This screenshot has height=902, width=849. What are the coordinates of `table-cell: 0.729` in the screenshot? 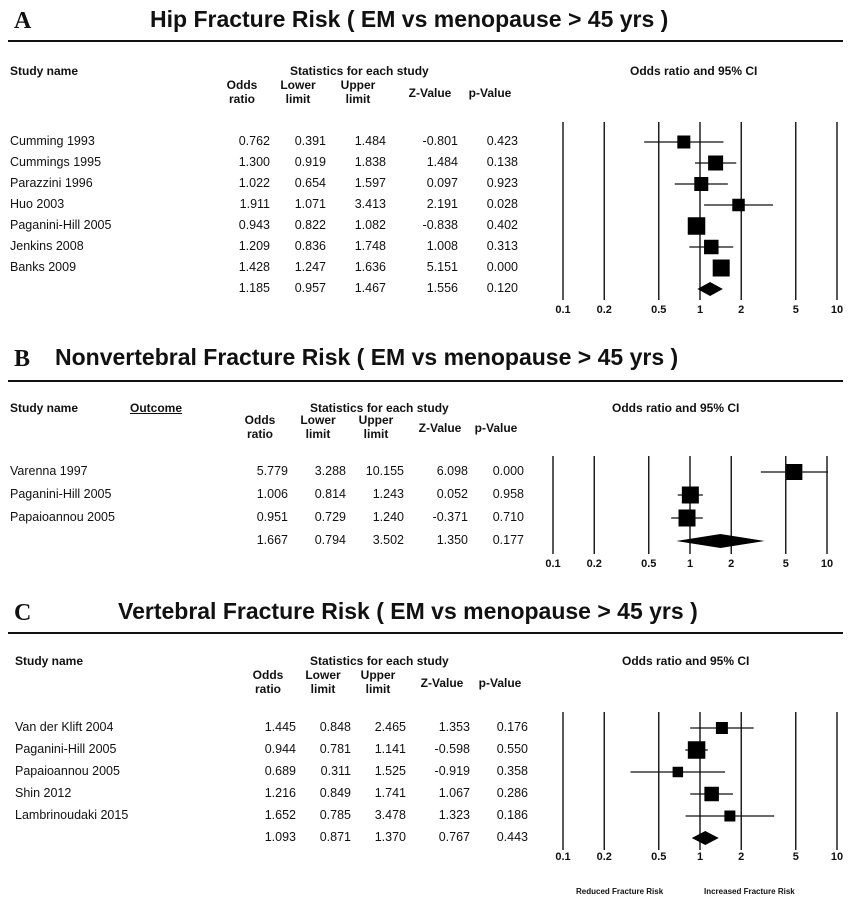 It's located at (330, 517).